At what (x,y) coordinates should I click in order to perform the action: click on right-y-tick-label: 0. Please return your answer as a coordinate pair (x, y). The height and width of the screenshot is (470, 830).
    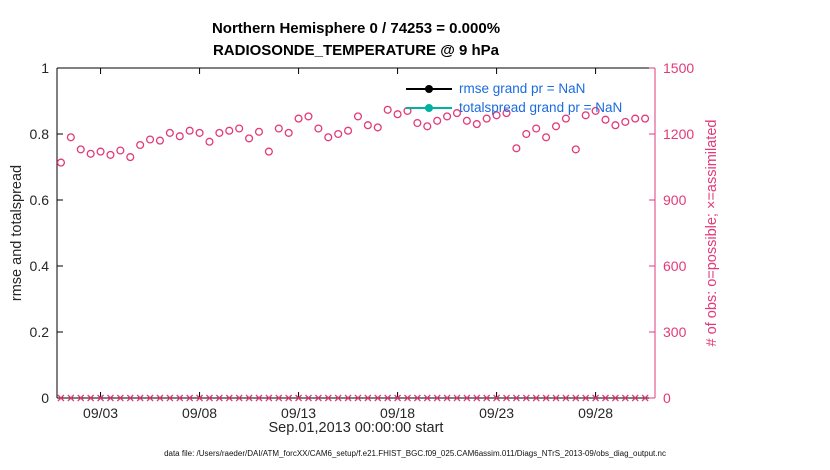
    Looking at the image, I should click on (667, 398).